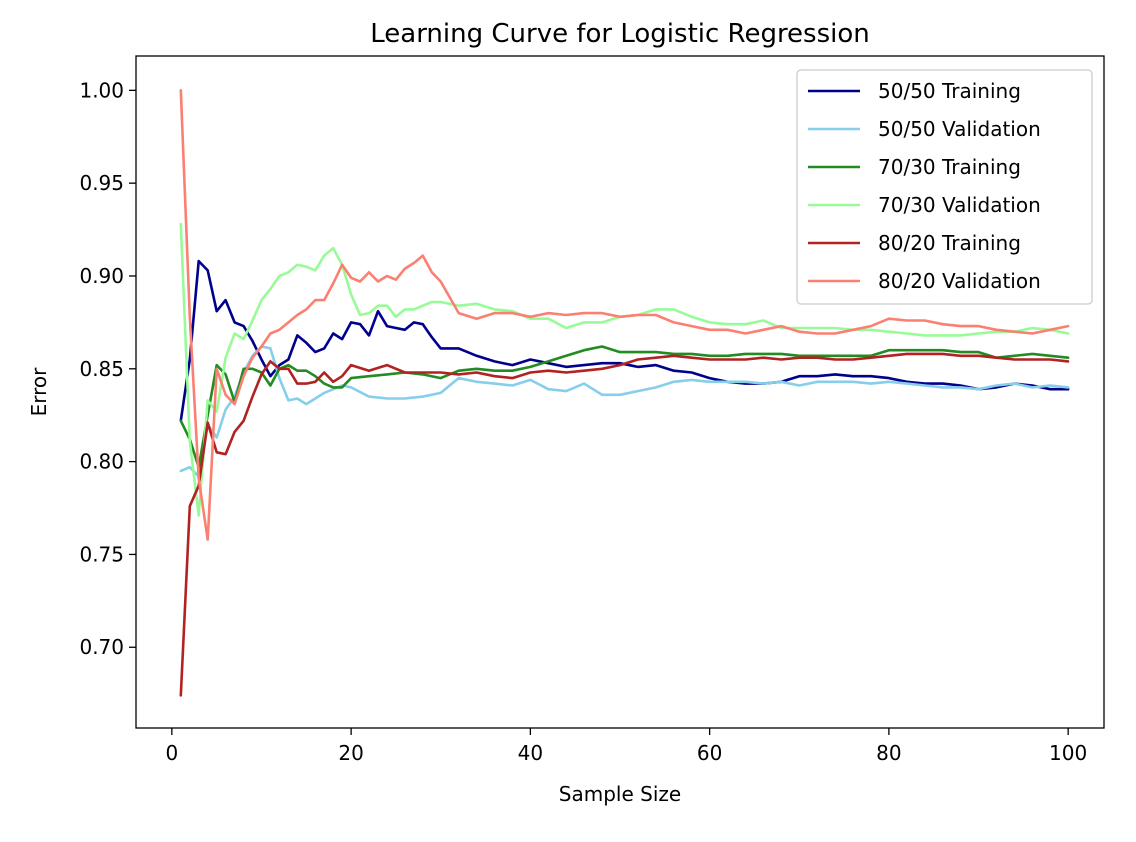 The height and width of the screenshot is (842, 1136). Describe the element at coordinates (620, 34) in the screenshot. I see `chart-title: Learning Curve for Logistic Regression` at that location.